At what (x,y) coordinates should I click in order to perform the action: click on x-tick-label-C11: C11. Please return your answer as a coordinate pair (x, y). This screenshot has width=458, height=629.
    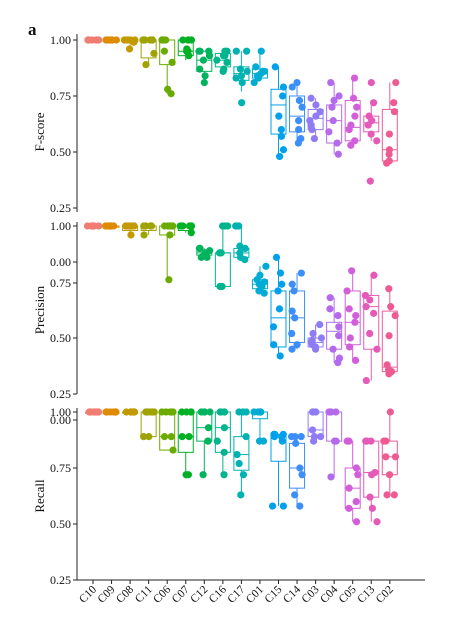
    Looking at the image, I should click on (144, 594).